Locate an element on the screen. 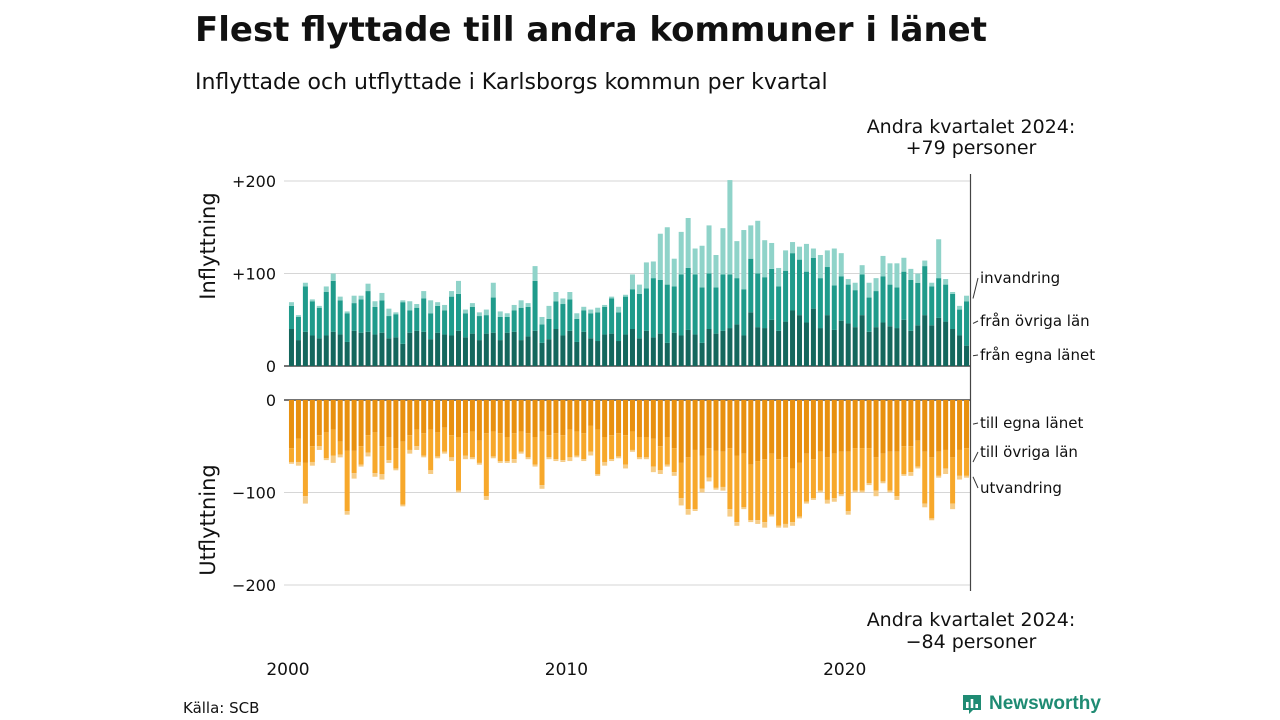 The width and height of the screenshot is (1280, 720). brand-logo: Newsworthy is located at coordinates (1031, 704).